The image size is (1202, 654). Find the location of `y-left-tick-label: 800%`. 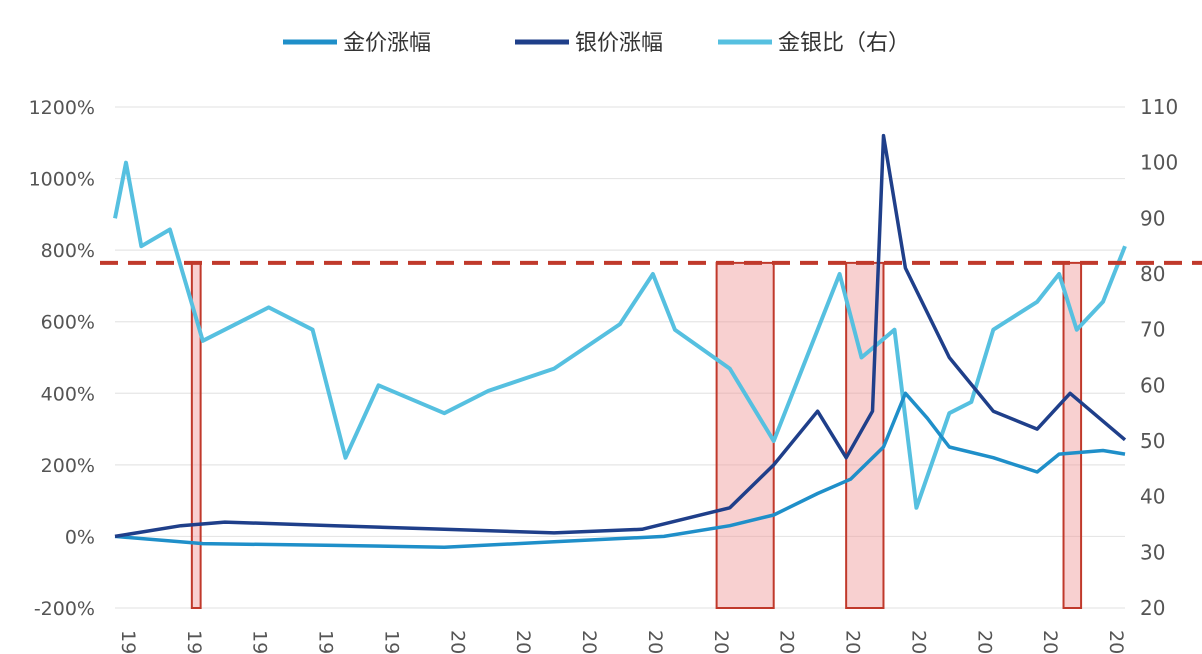

y-left-tick-label: 800% is located at coordinates (68, 251).